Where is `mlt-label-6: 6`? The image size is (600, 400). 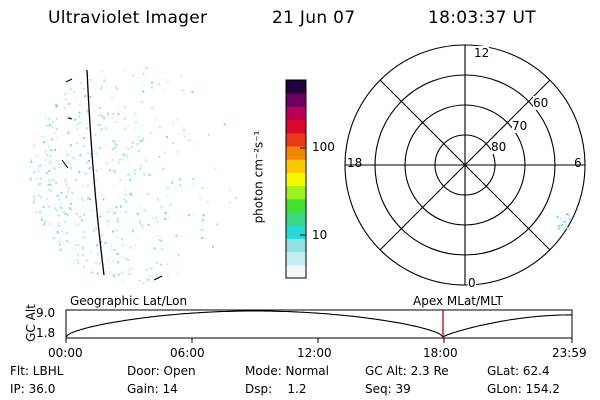 mlt-label-6: 6 is located at coordinates (578, 163).